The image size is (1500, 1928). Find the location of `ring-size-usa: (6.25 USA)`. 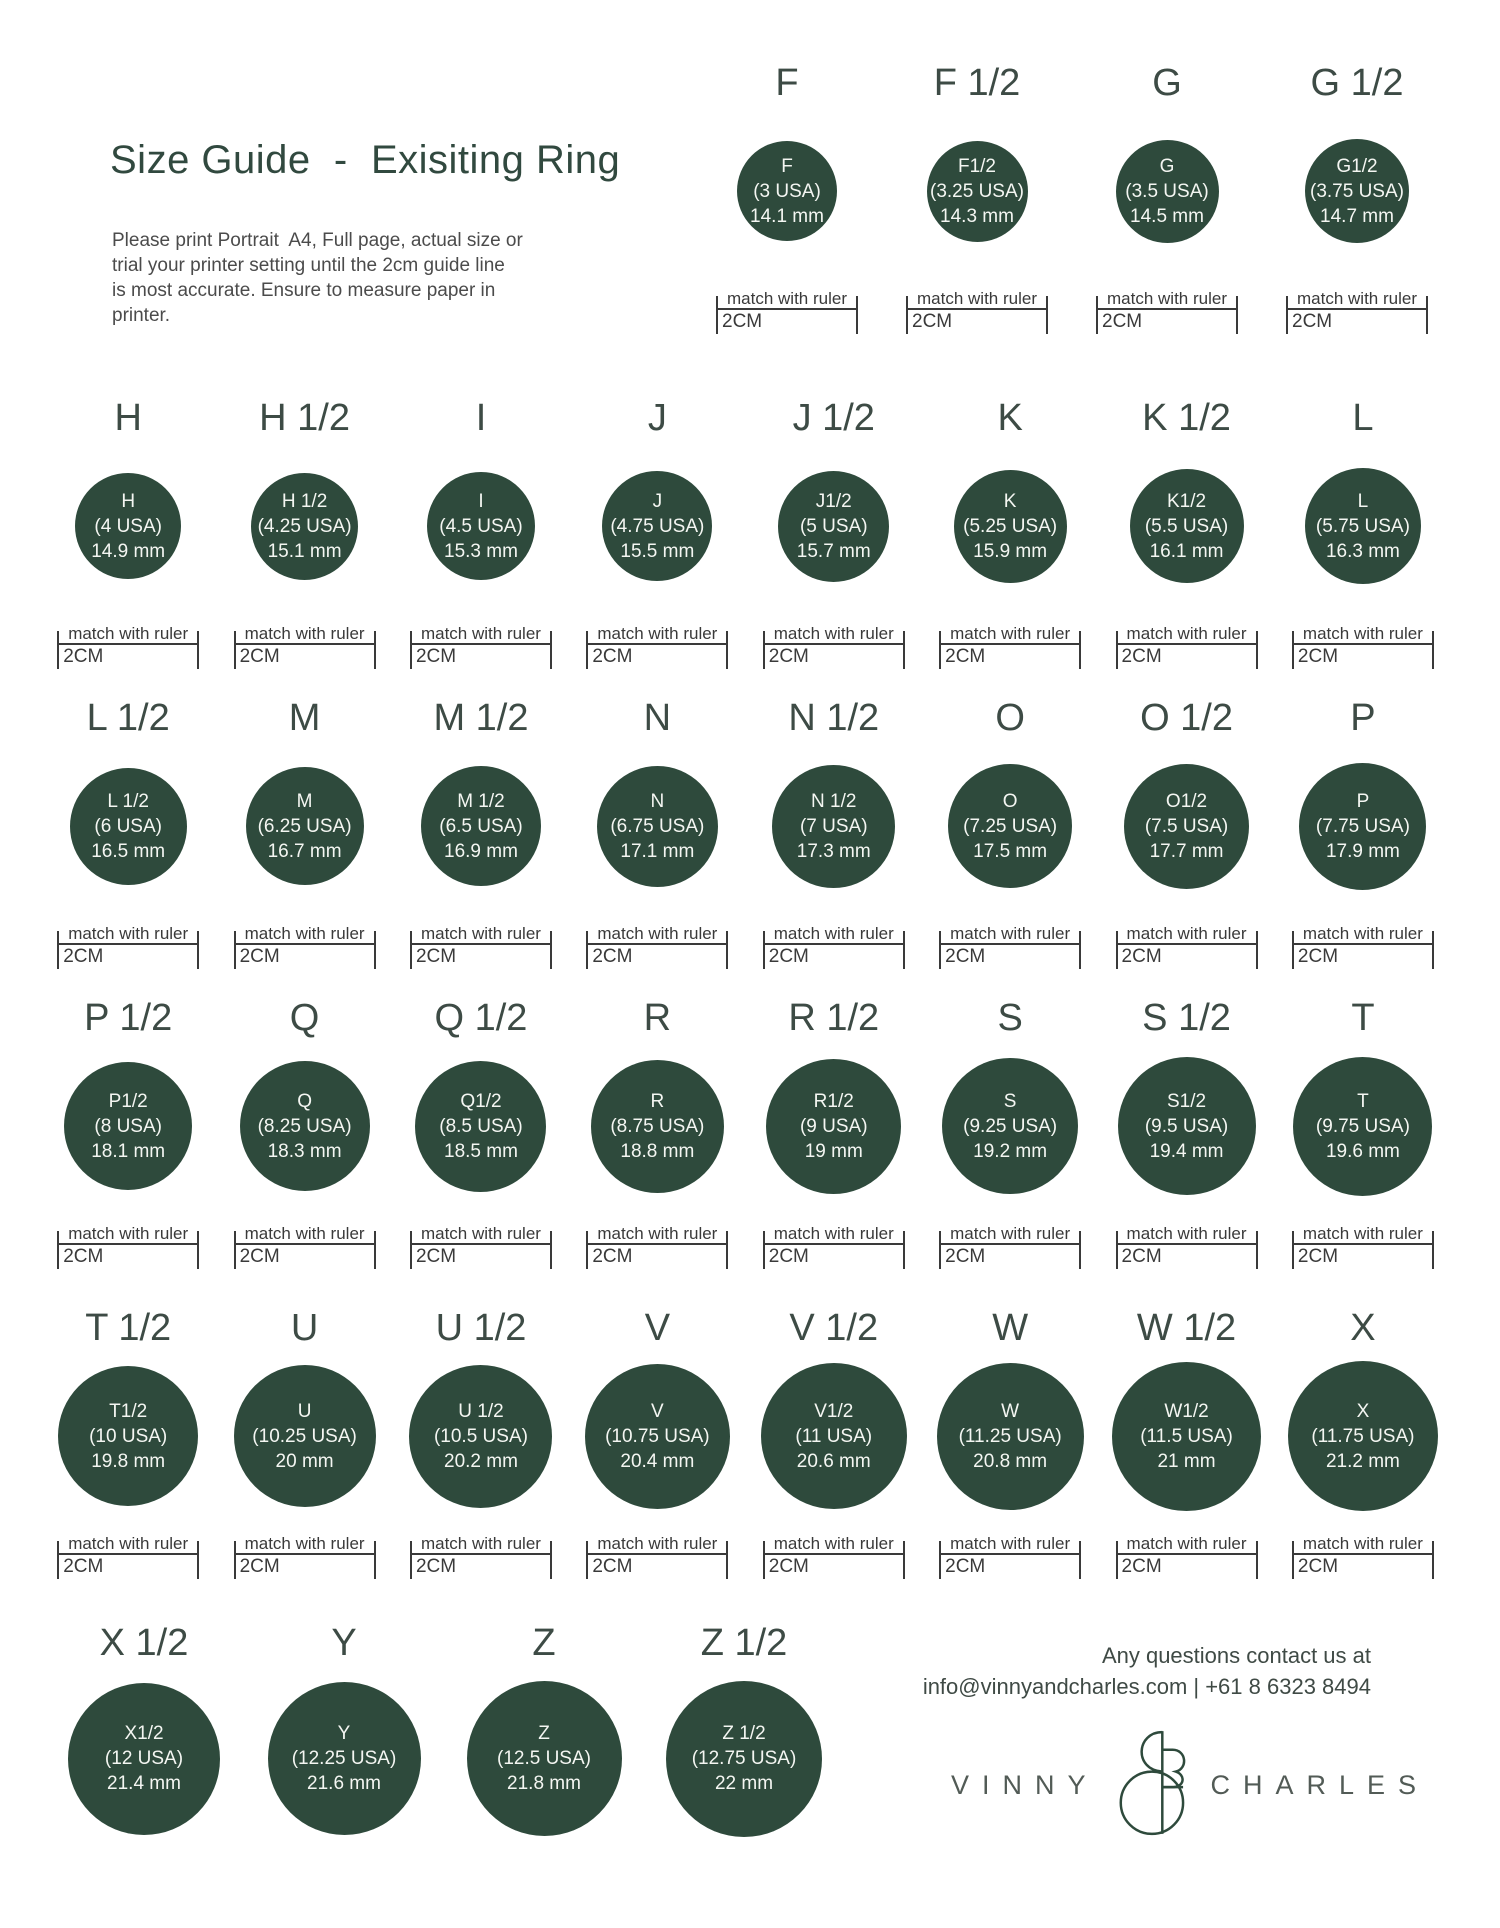

ring-size-usa: (6.25 USA) is located at coordinates (304, 826).